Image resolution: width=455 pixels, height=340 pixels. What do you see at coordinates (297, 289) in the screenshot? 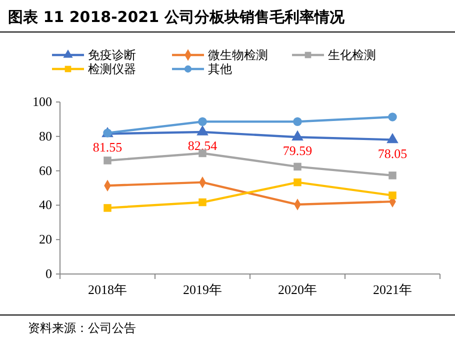
I see `x-tick-label: 2020年` at bounding box center [297, 289].